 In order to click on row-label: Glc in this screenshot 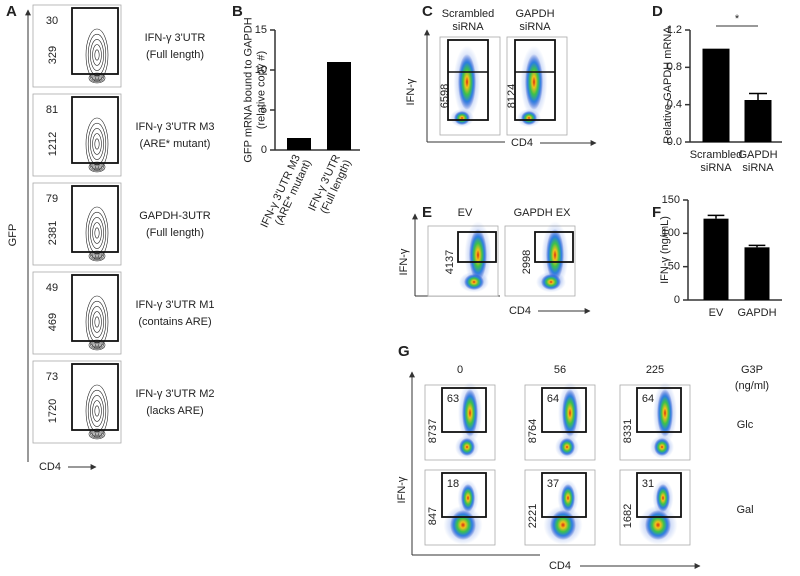, I will do `click(745, 425)`.